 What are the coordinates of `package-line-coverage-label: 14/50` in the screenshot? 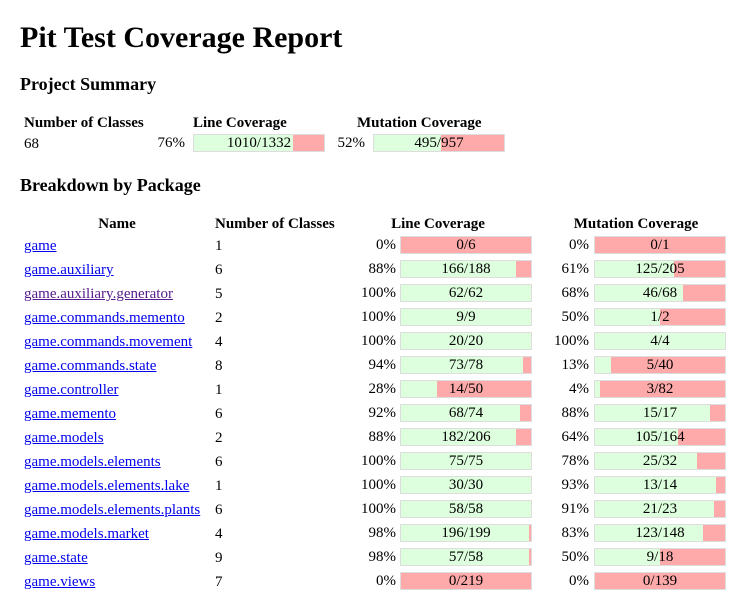 It's located at (466, 389).